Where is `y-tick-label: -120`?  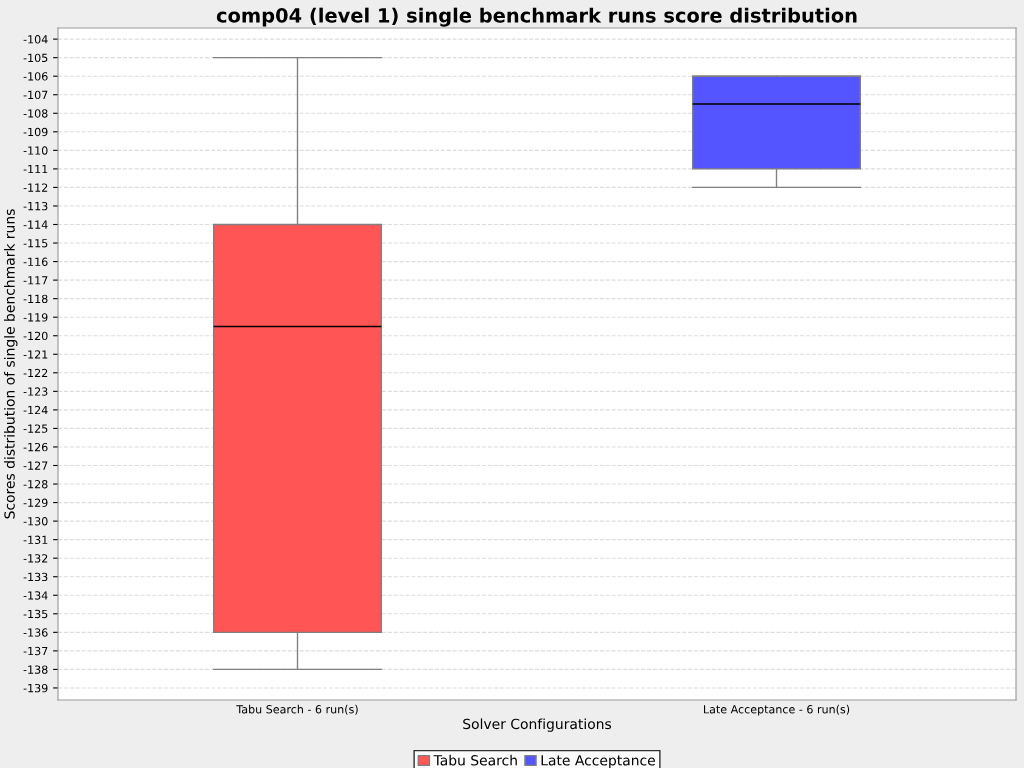 y-tick-label: -120 is located at coordinates (35, 336).